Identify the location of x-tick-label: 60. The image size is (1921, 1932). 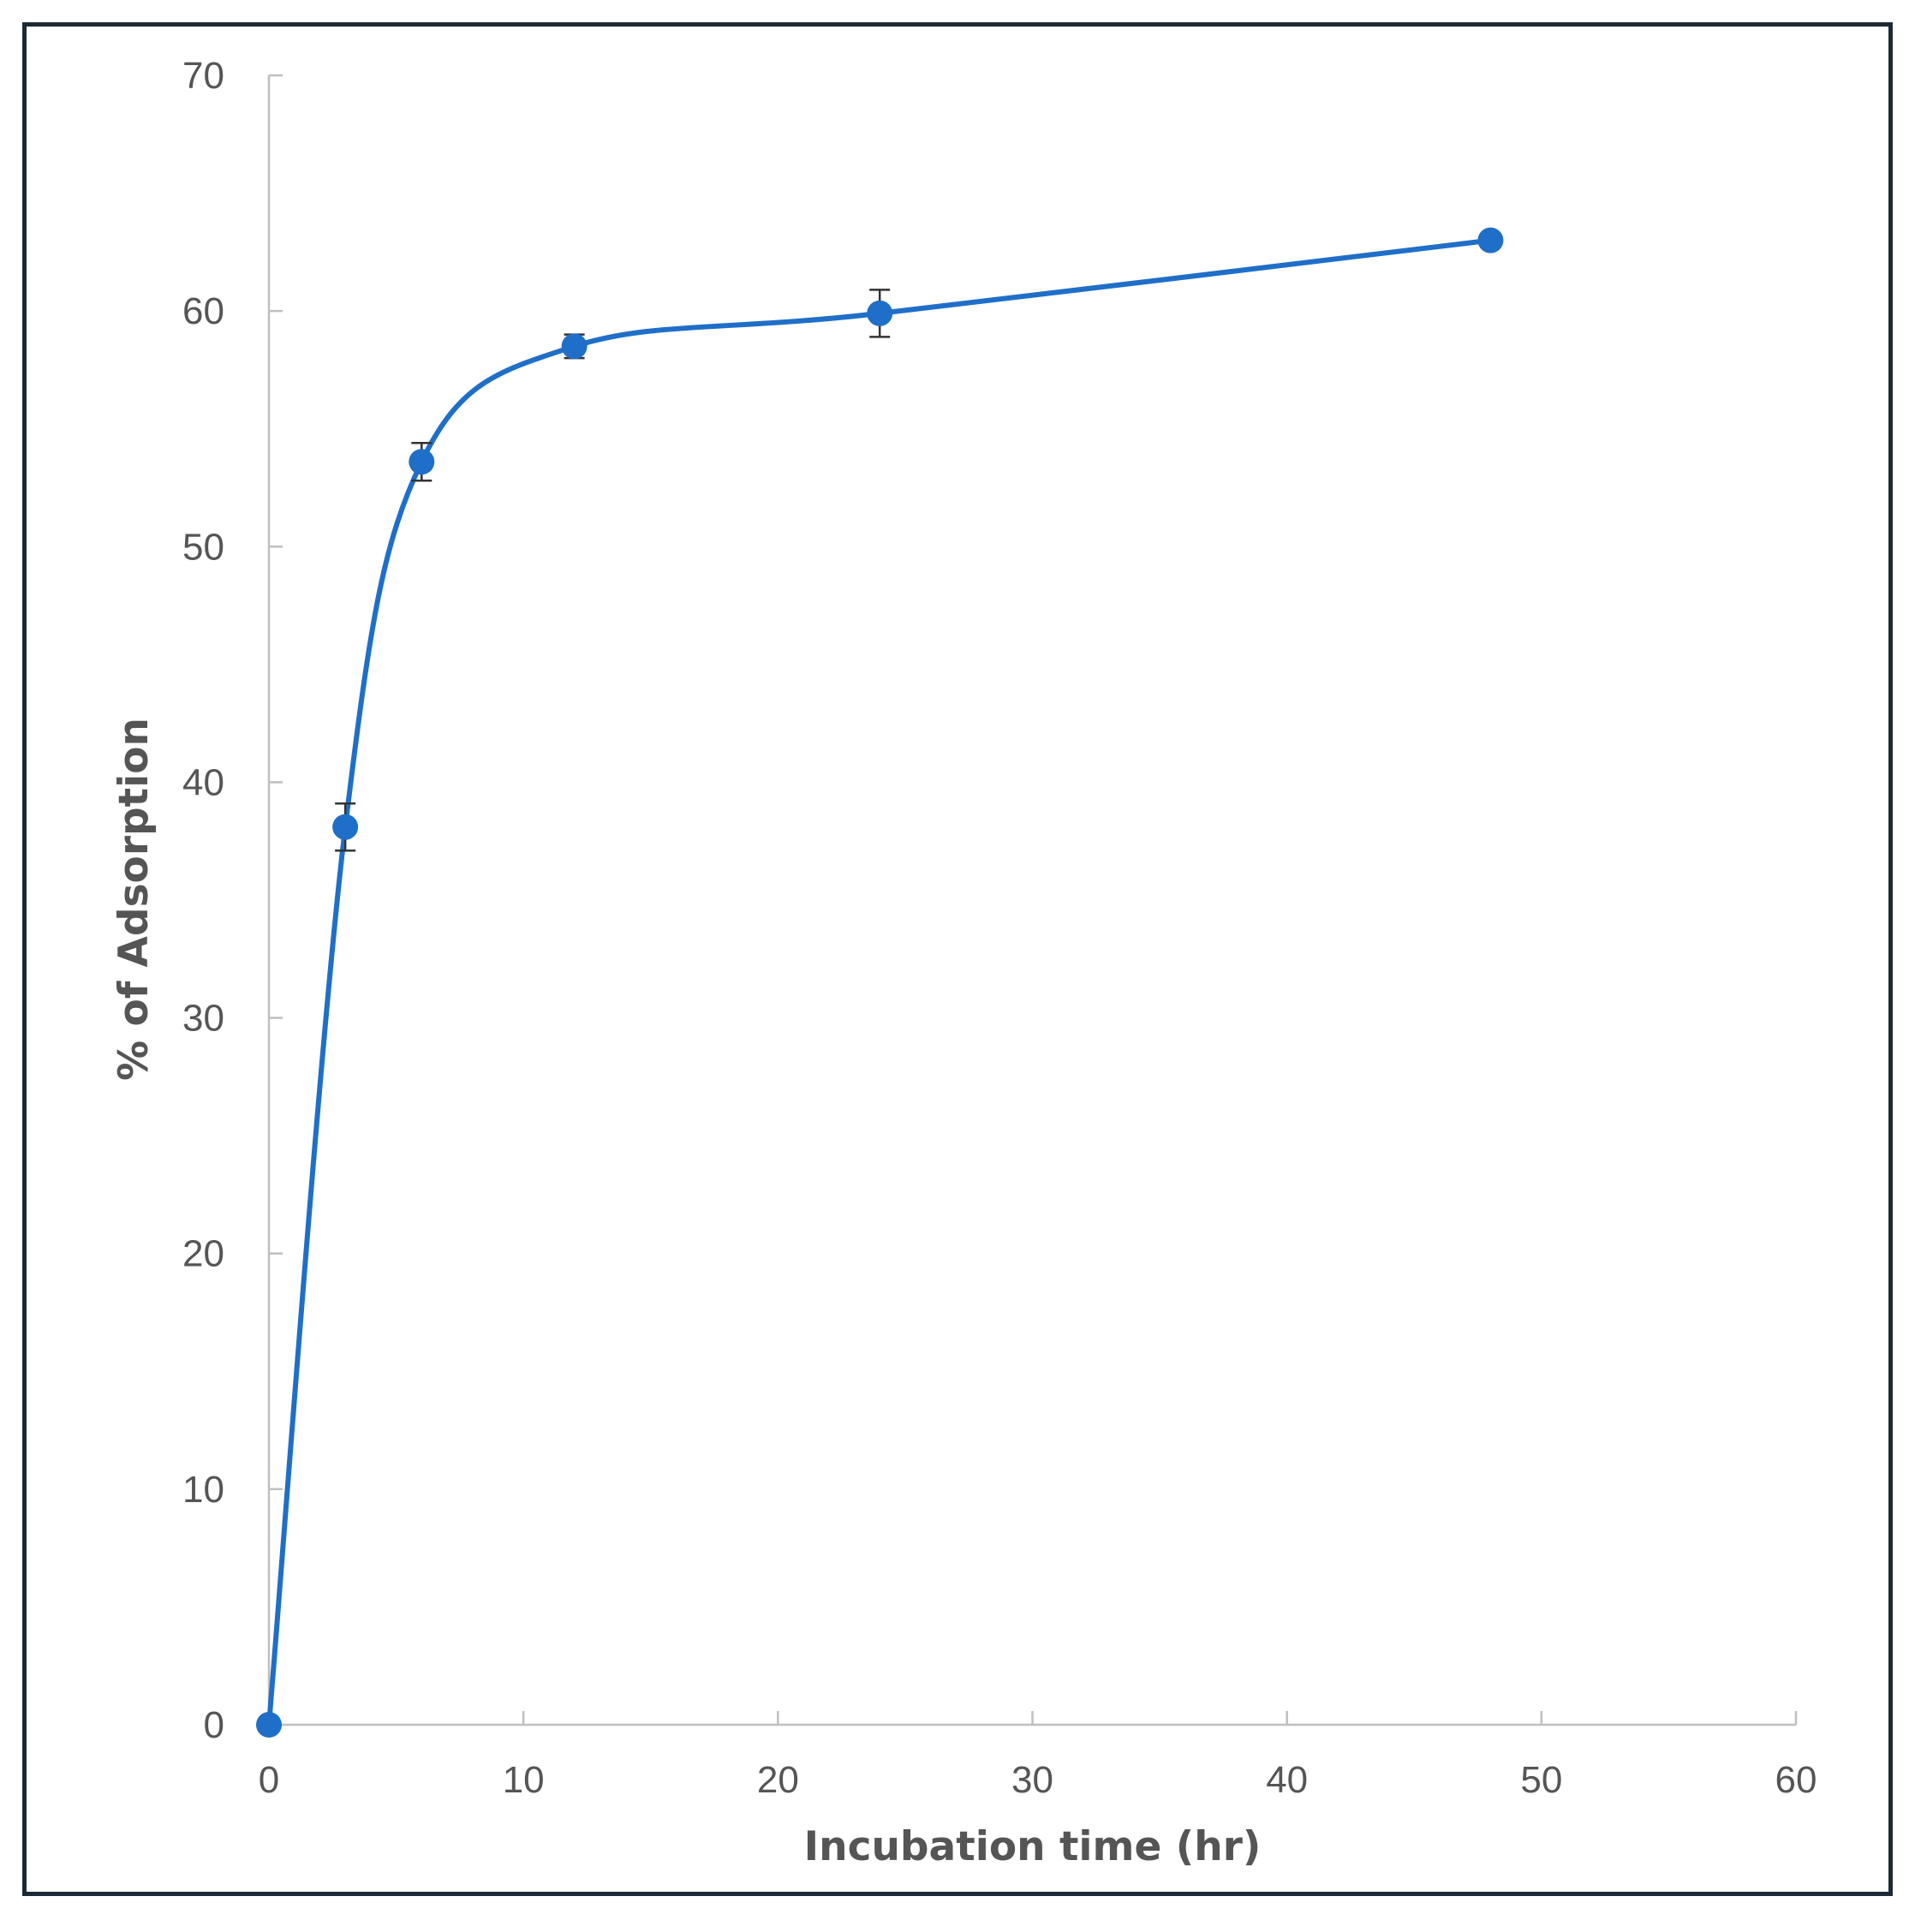
(1796, 1780).